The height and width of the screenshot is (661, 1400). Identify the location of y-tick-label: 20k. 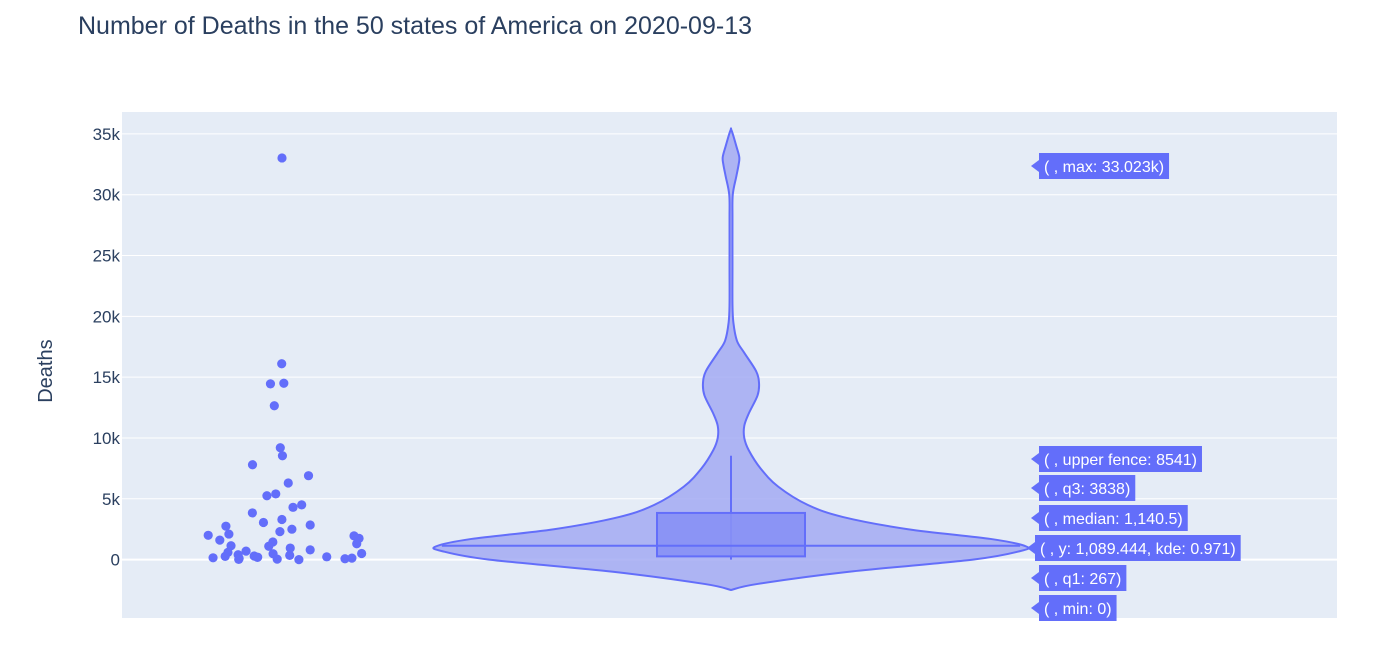
(107, 316).